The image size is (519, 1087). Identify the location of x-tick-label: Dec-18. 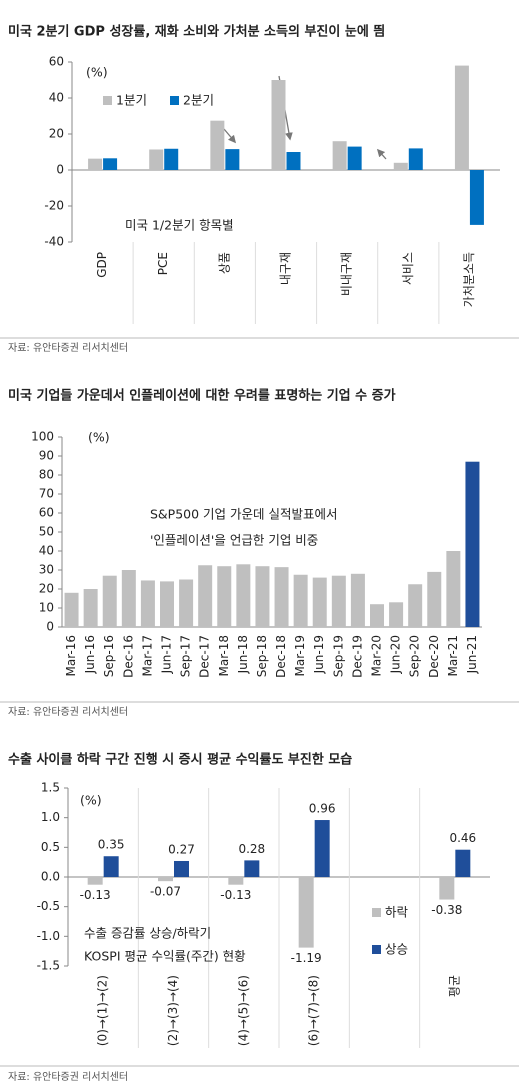
(281, 656).